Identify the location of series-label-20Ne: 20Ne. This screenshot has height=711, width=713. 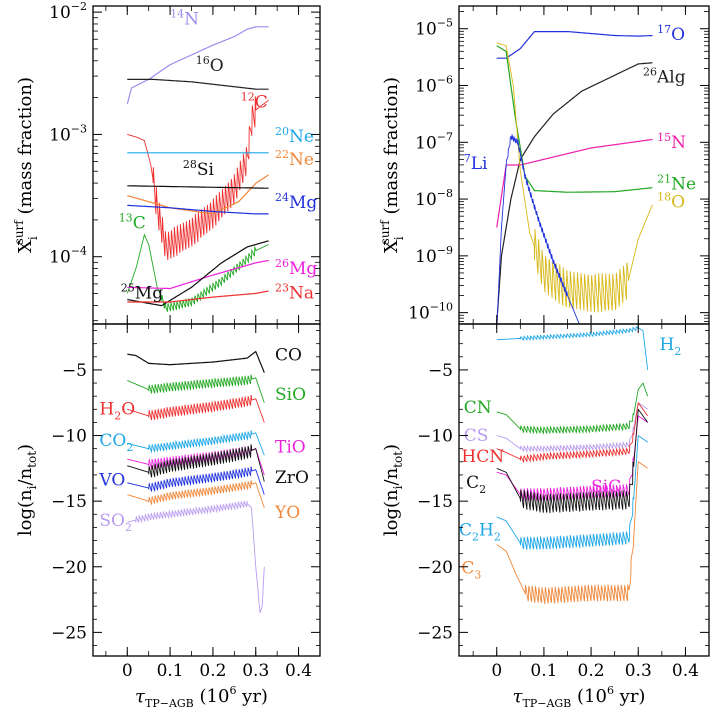
(294, 136).